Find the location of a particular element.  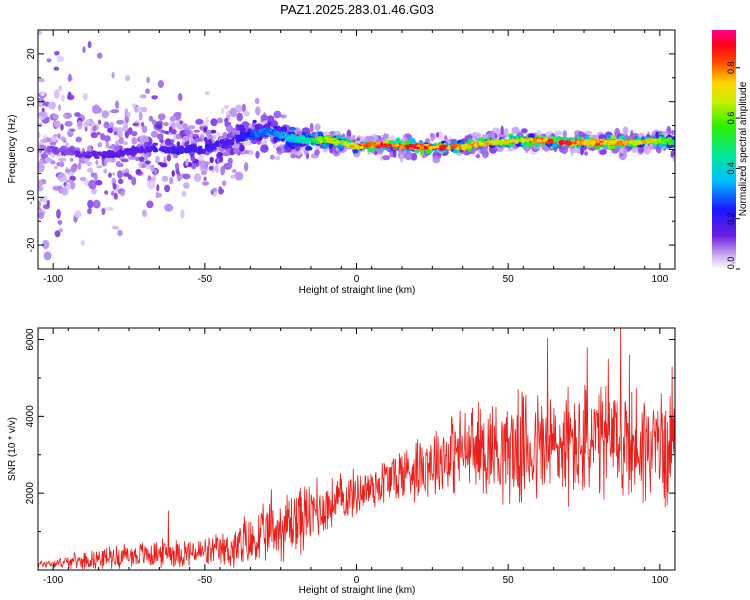

y-tick-label: 20 is located at coordinates (31, 54).